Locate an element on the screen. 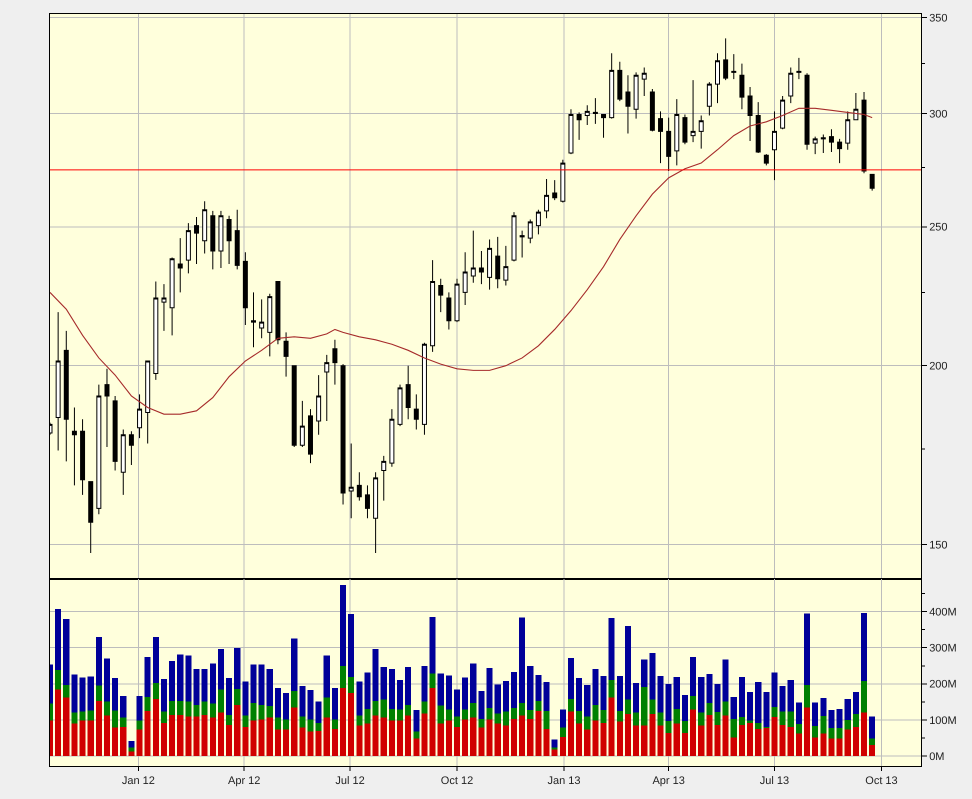  y-tick-label: 400M is located at coordinates (943, 612).